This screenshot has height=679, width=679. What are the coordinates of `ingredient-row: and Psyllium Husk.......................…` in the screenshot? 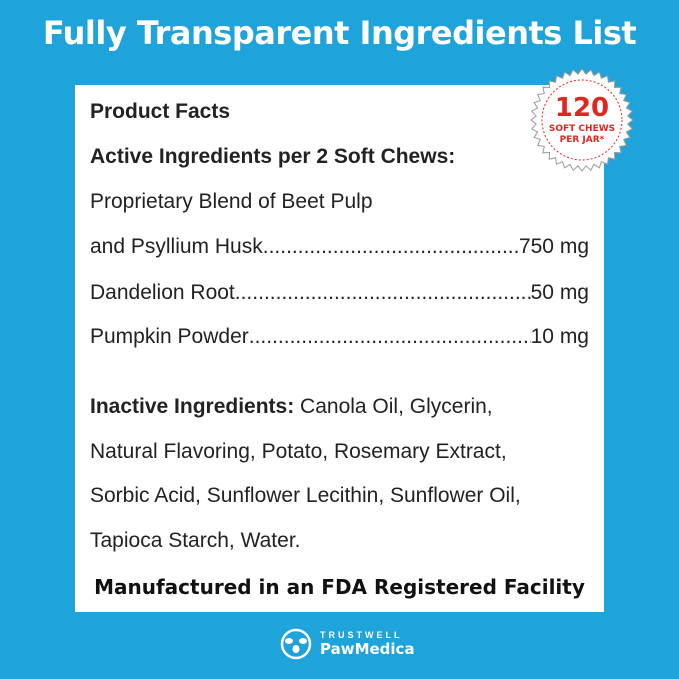 It's located at (339, 246).